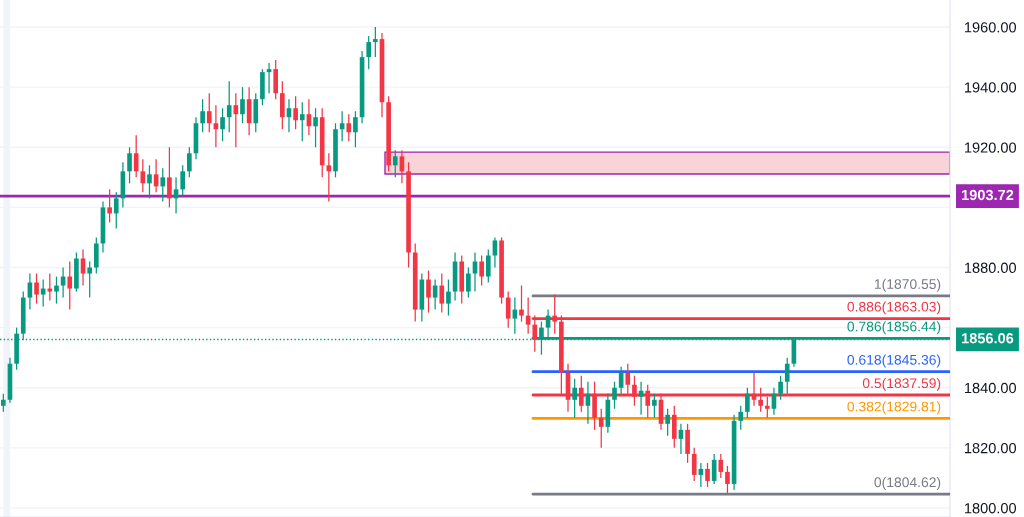  What do you see at coordinates (894, 408) in the screenshot?
I see `ref-line-label: 0.382(1829.81)` at bounding box center [894, 408].